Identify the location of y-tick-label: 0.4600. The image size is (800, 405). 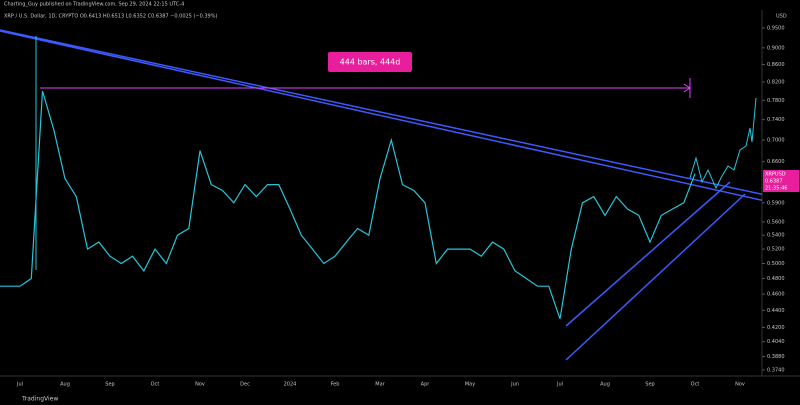
(776, 295).